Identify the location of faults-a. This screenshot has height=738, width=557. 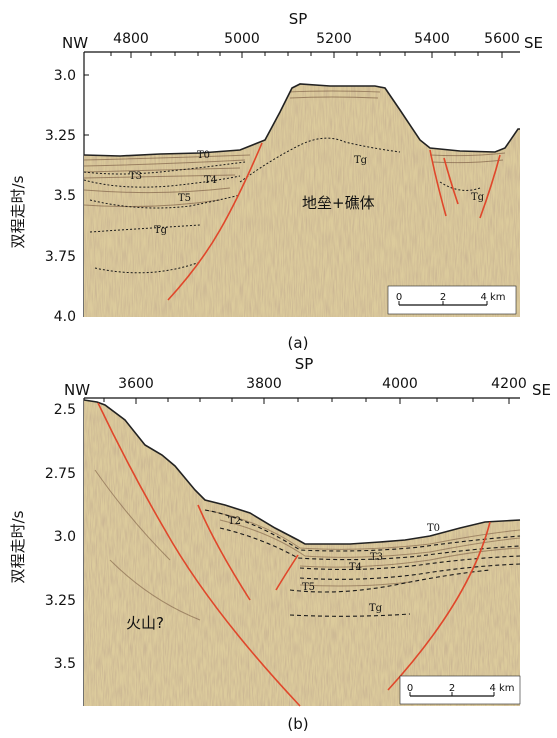
(334, 221).